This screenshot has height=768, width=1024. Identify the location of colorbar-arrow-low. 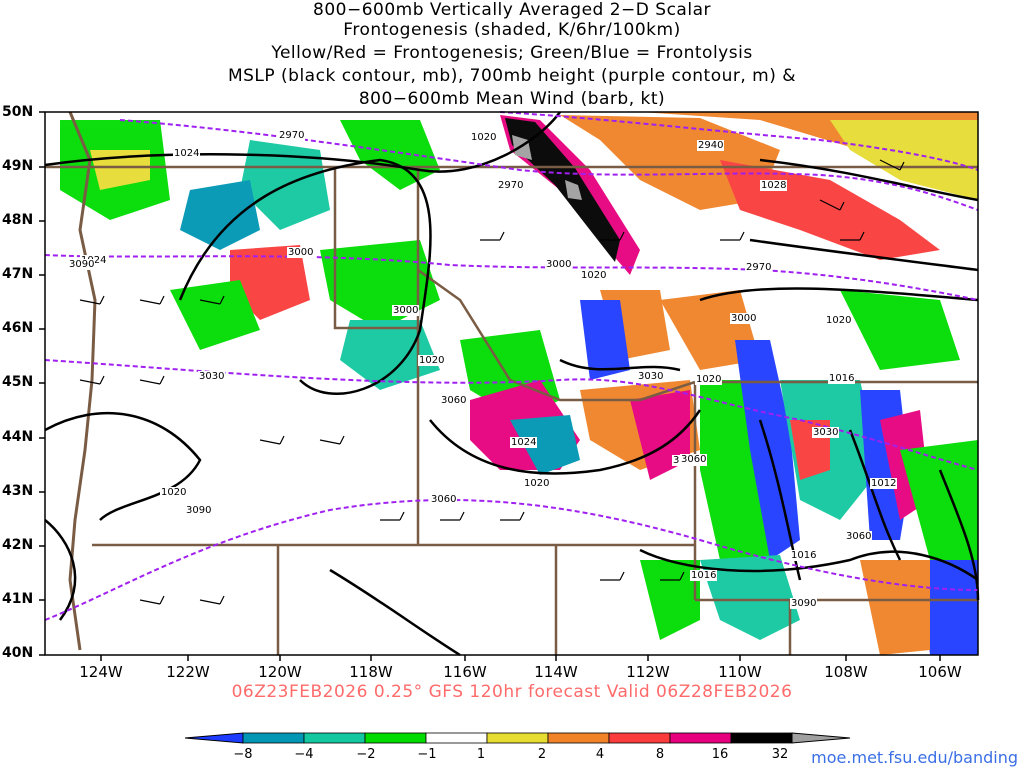
(214, 738).